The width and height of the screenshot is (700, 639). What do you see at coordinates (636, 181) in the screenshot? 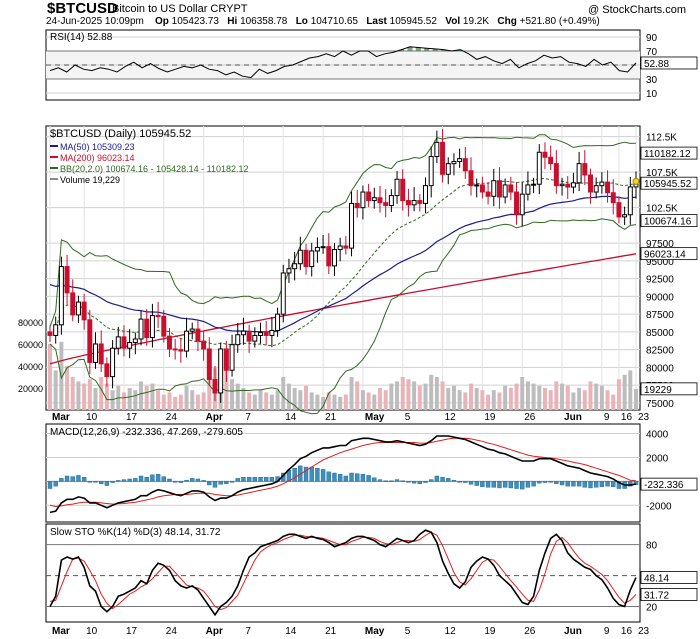
I see `last-price-marker` at bounding box center [636, 181].